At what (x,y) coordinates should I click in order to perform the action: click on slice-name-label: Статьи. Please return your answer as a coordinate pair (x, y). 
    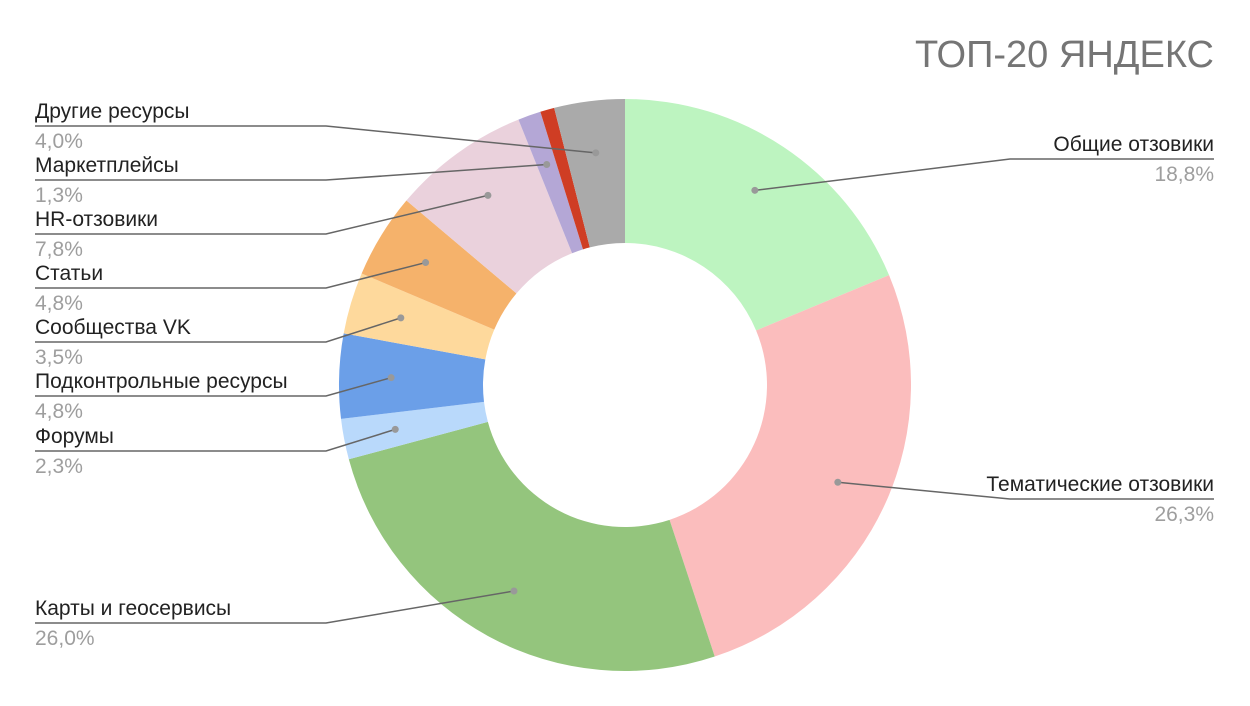
    Looking at the image, I should click on (69, 273).